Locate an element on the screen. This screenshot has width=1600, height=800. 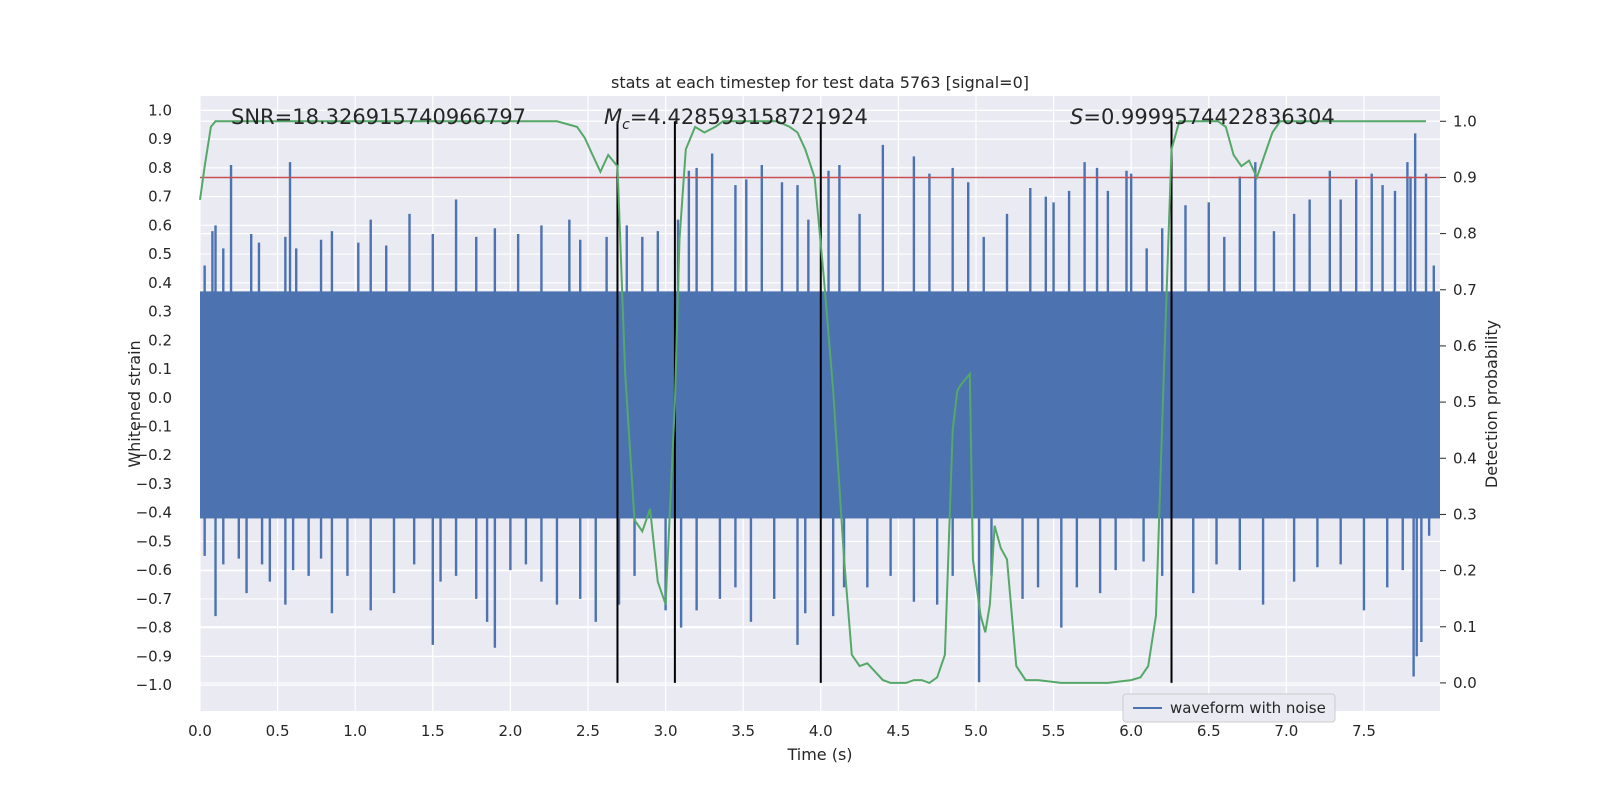
x-tick-label: 1.0 is located at coordinates (355, 731).